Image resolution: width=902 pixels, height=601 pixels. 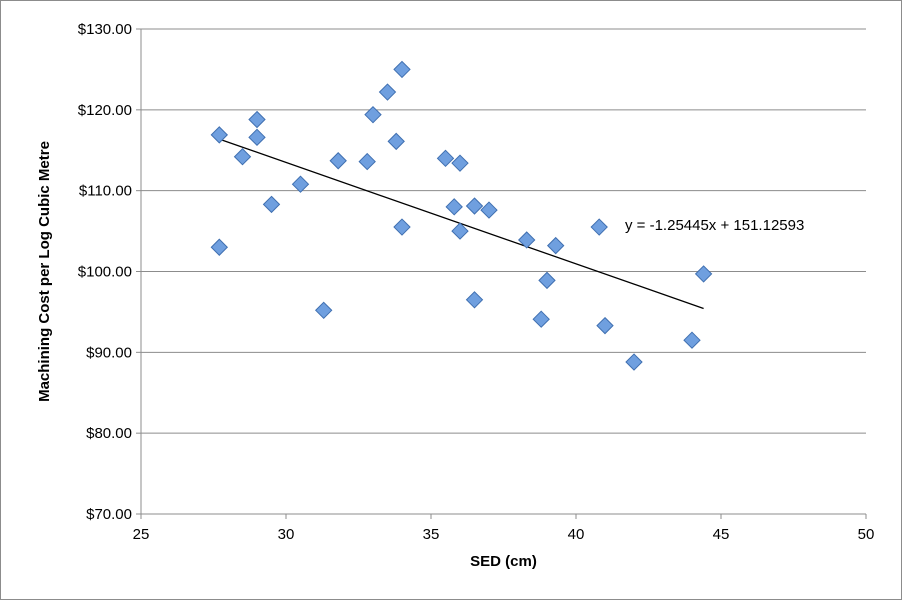 I want to click on x-tick-label-0: 25, so click(x=141, y=534).